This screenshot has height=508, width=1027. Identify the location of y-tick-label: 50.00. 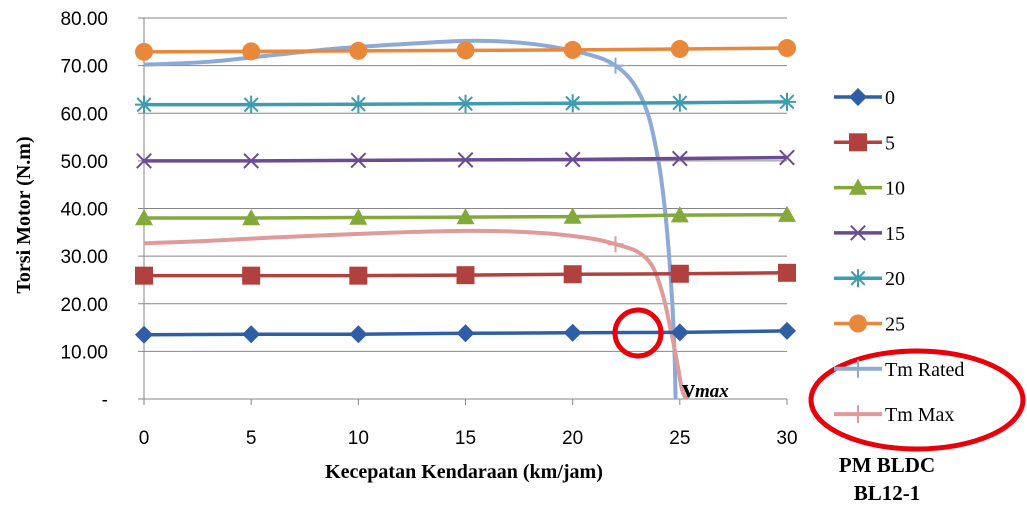
(84, 162).